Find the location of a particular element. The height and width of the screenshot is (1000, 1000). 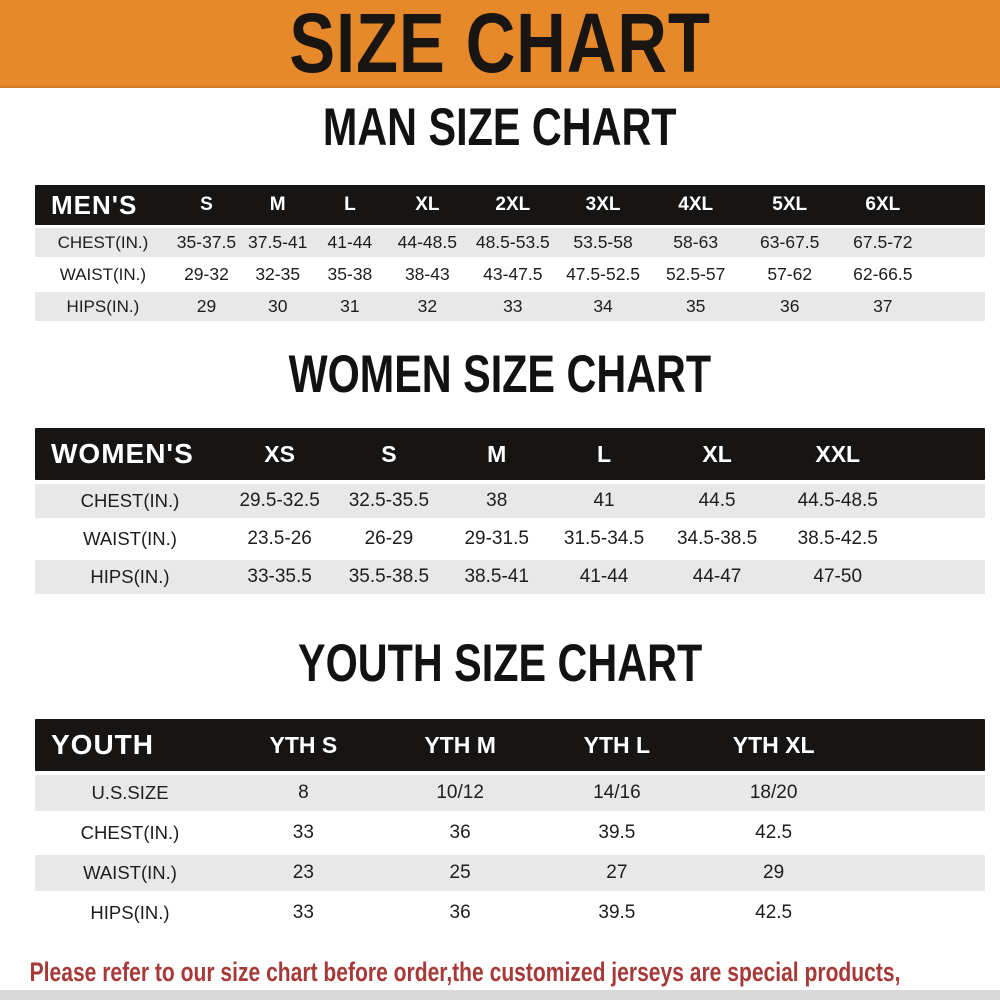

table-title-cell: YOUTH is located at coordinates (102, 744).